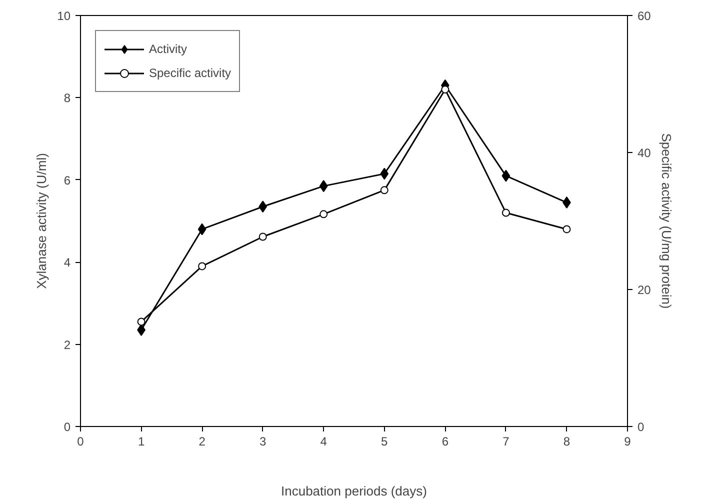  I want to click on x-tick-label: 2, so click(202, 441).